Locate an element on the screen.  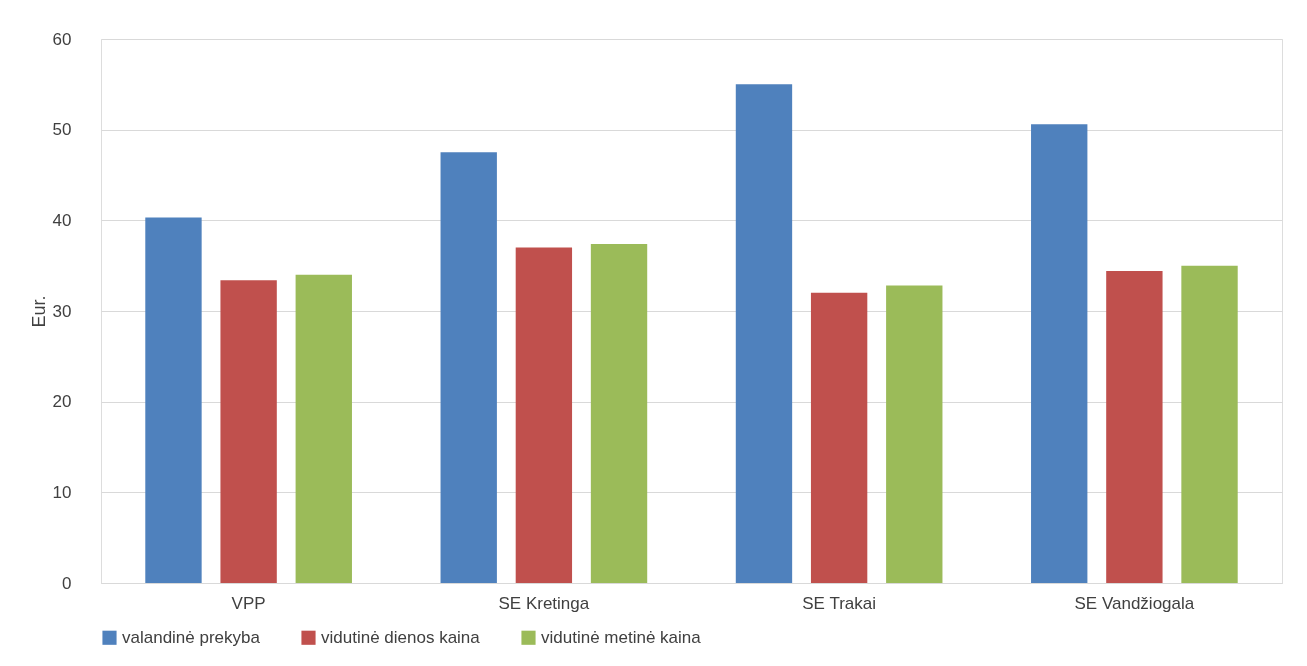
x-tick-label: SE Vandžiogala is located at coordinates (1134, 603).